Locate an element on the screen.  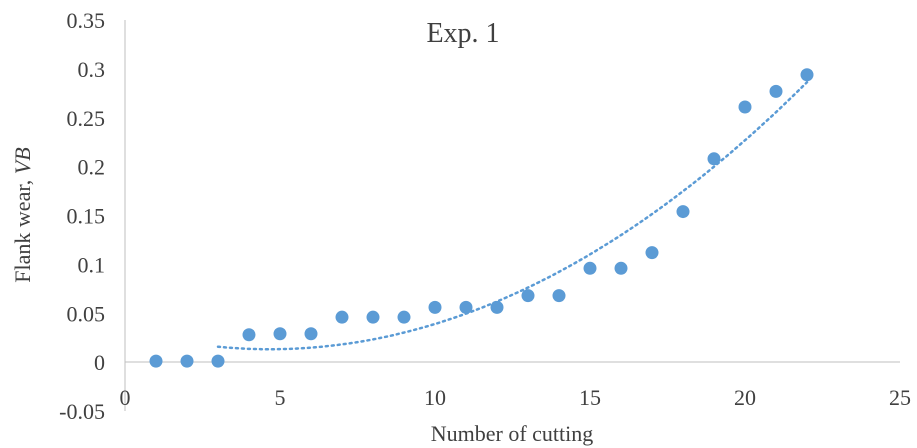
x-tick-label: 25 is located at coordinates (900, 397).